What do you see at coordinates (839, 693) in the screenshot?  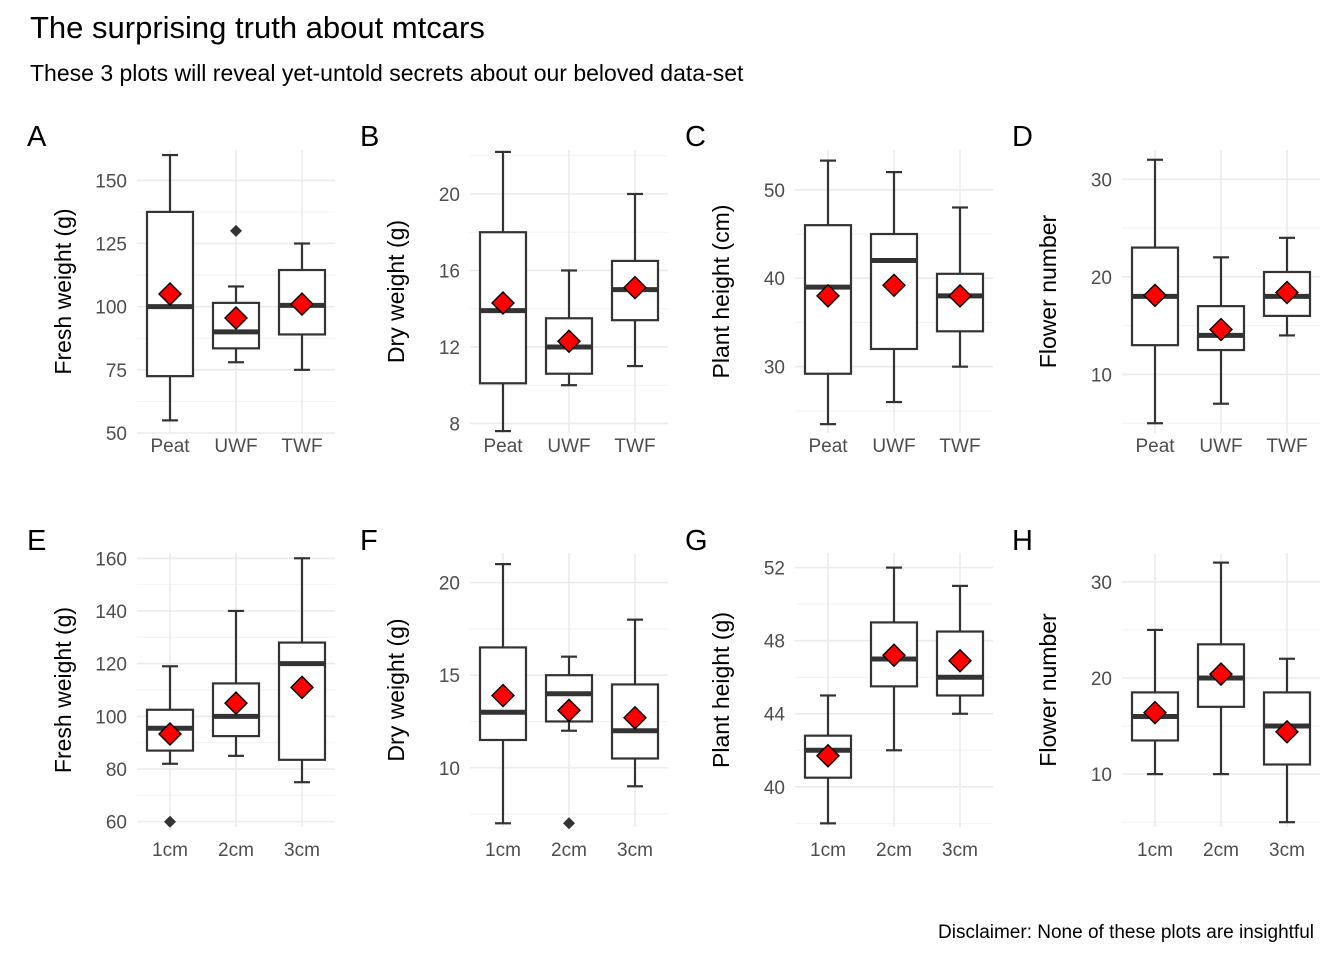 I see `panel-g: 40 44 48 52 G Plant height (g) 1cm 2cm 3cm` at bounding box center [839, 693].